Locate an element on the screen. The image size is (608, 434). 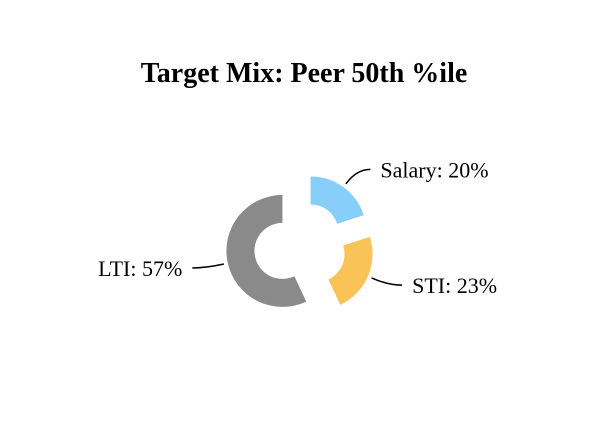
slices-layer is located at coordinates (299, 241).